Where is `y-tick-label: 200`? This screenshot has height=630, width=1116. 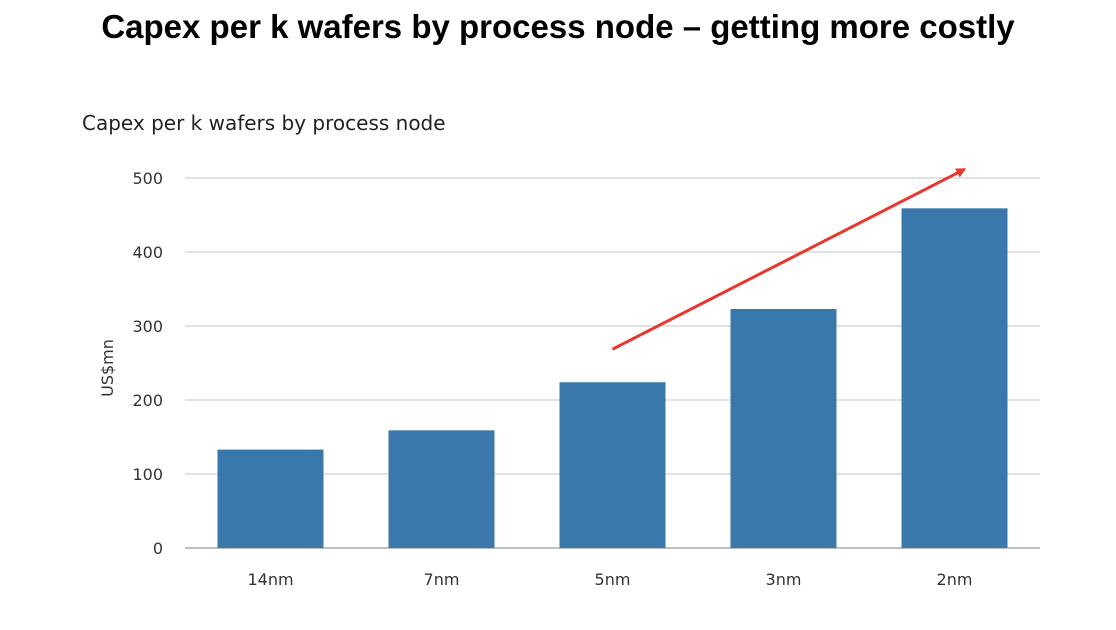
y-tick-label: 200 is located at coordinates (147, 400).